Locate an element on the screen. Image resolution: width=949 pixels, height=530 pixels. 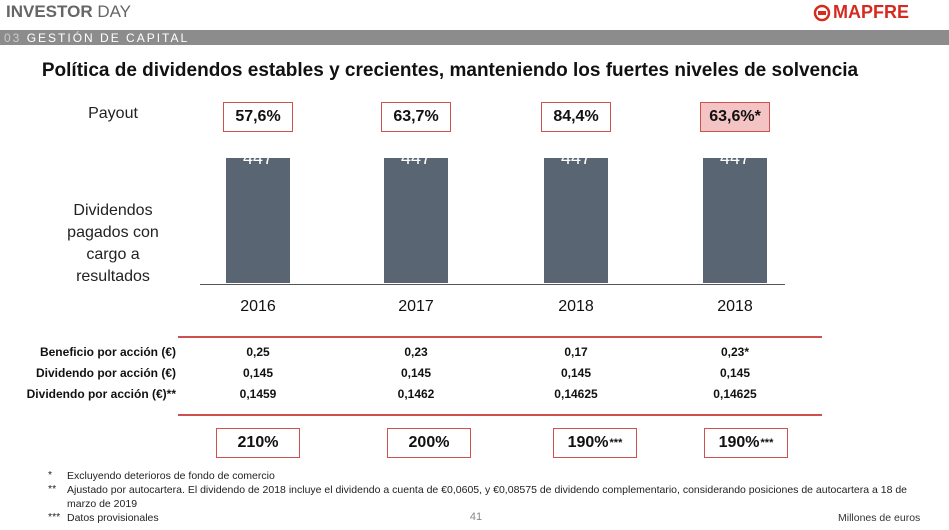
ratio: 200% is located at coordinates (429, 442).